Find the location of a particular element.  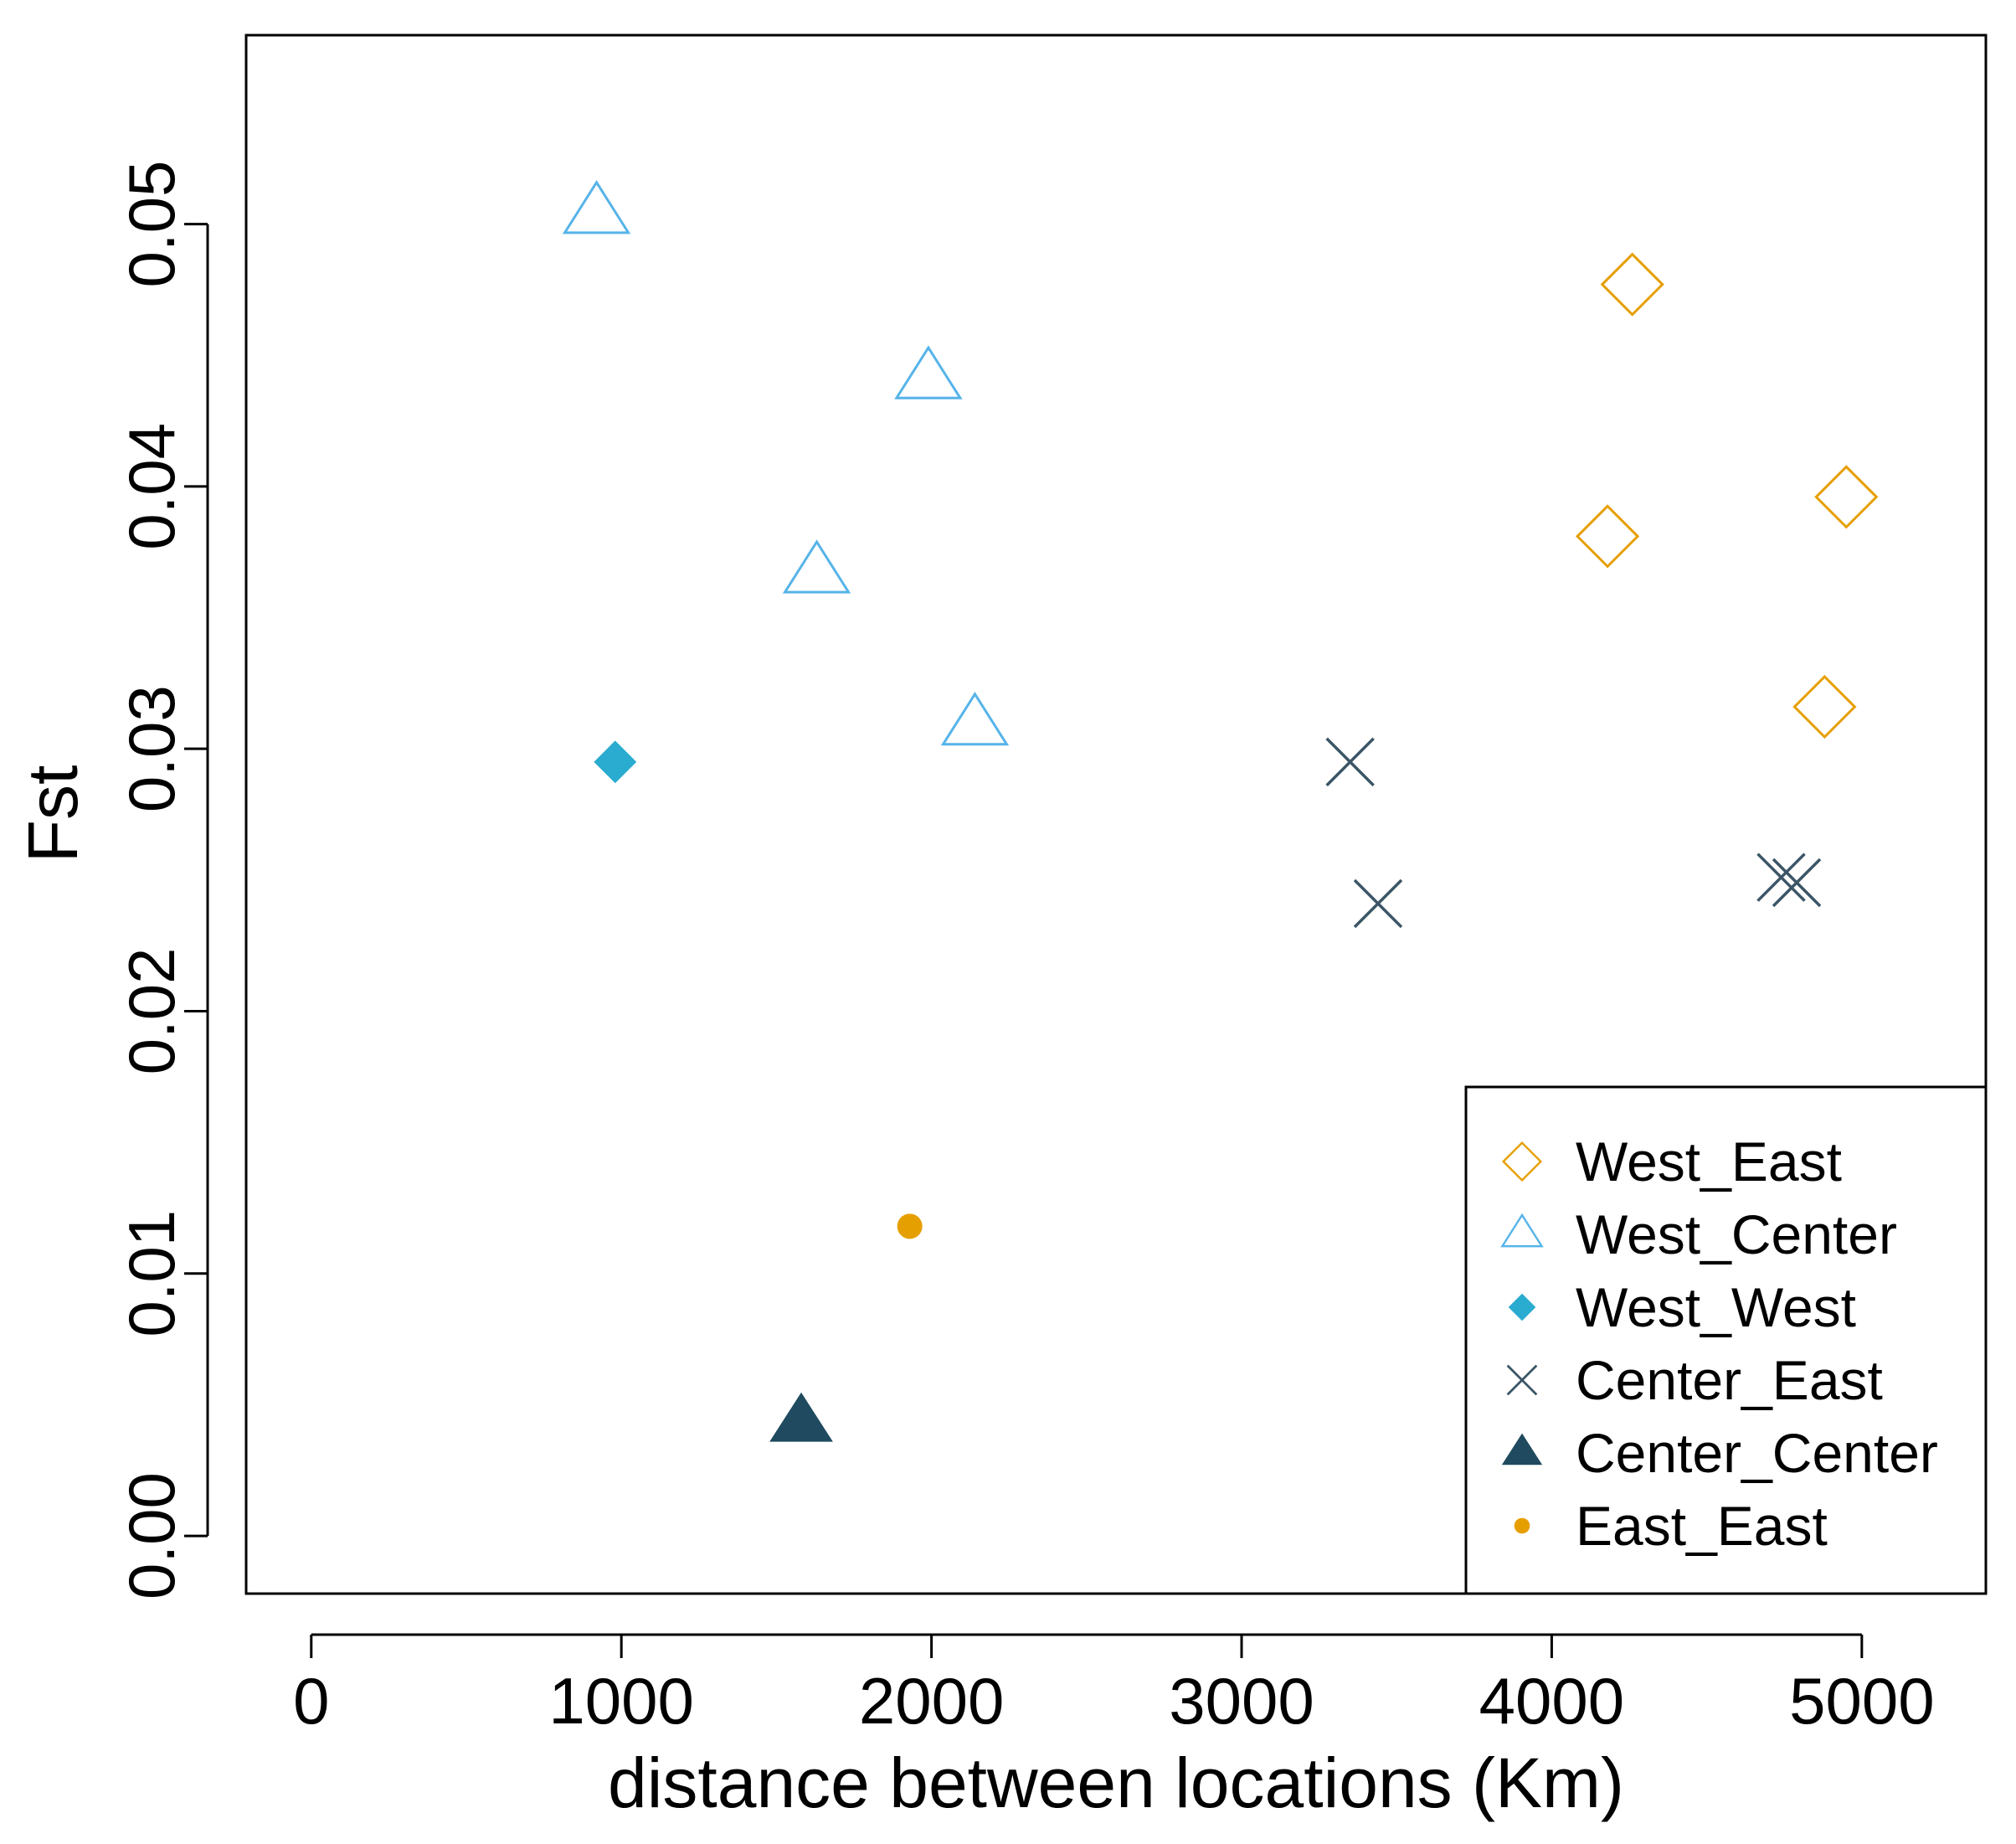

legend-label: West_Center is located at coordinates (1737, 1234).